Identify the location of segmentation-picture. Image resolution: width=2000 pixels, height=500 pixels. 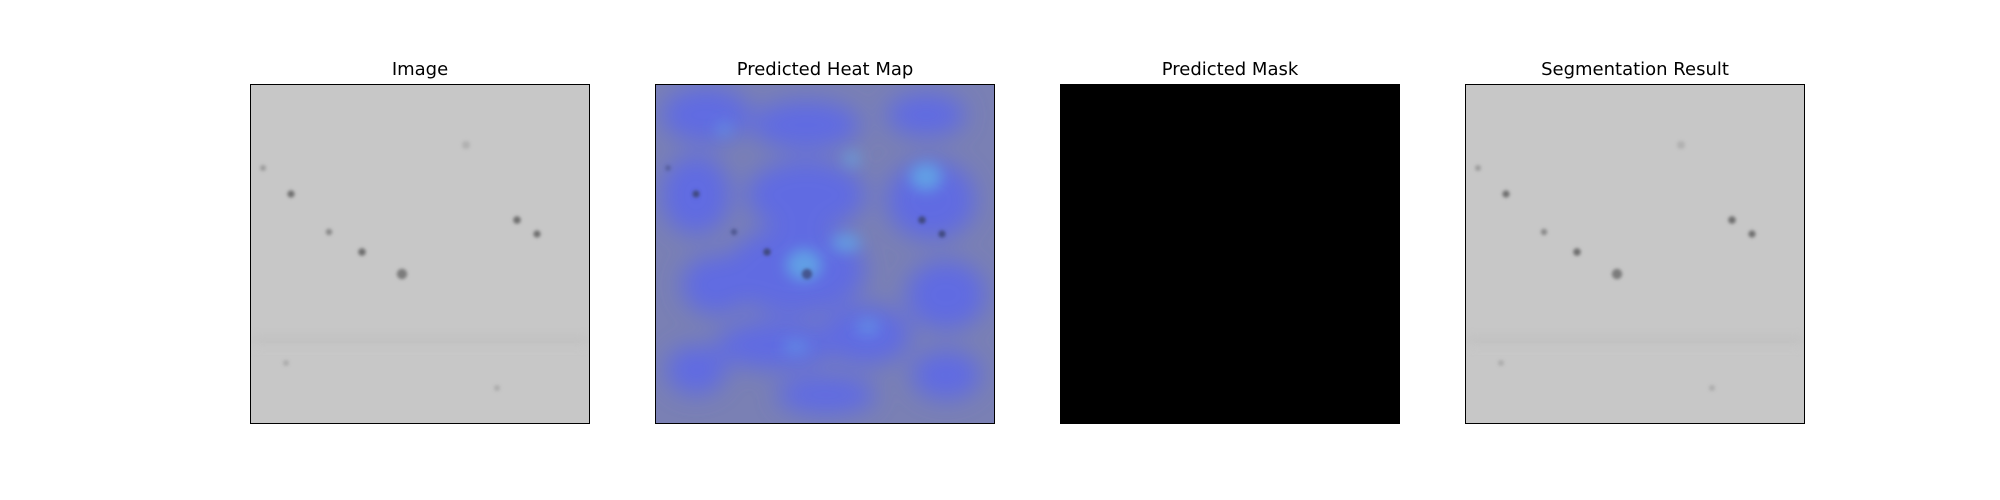
(1635, 254).